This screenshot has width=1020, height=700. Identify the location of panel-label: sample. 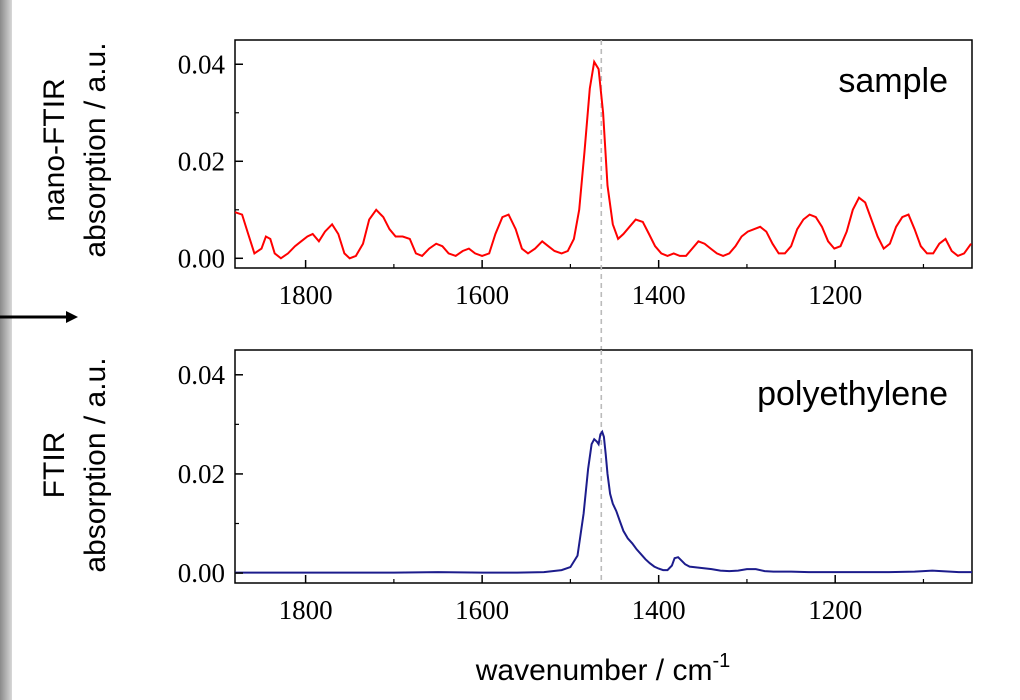
(893, 81).